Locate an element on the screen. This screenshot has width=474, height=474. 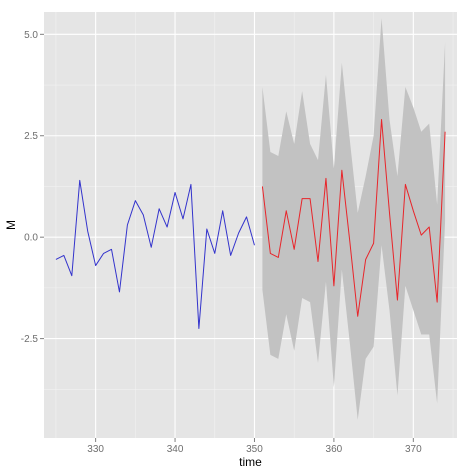
y-tick-label: 5.0 is located at coordinates (31, 35).